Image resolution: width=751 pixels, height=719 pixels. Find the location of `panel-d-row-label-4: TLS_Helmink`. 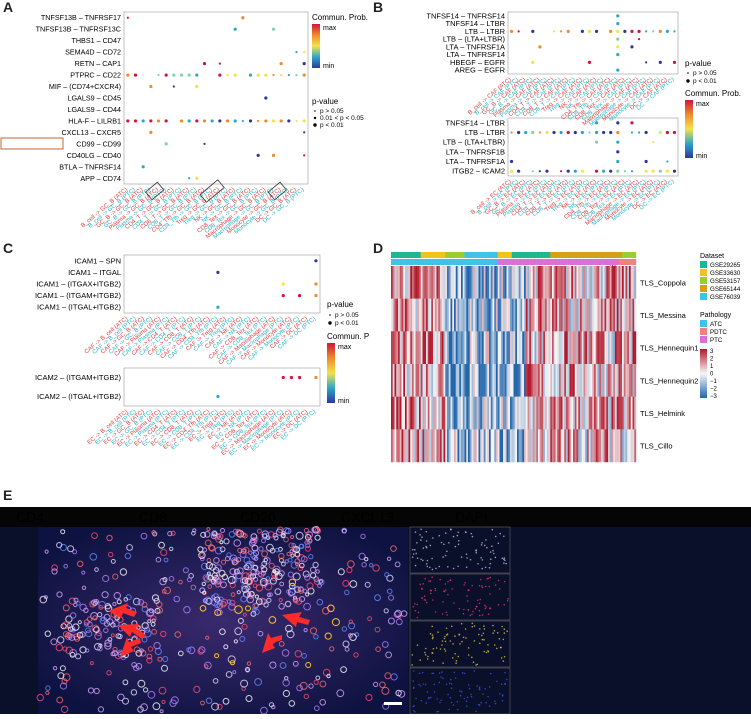

panel-d-row-label-4: TLS_Helmink is located at coordinates (662, 413).